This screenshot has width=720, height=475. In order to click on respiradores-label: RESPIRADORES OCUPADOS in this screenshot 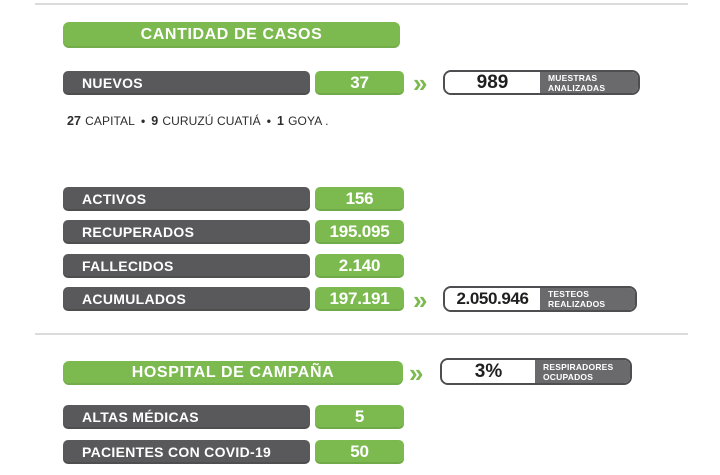, I will do `click(582, 371)`.